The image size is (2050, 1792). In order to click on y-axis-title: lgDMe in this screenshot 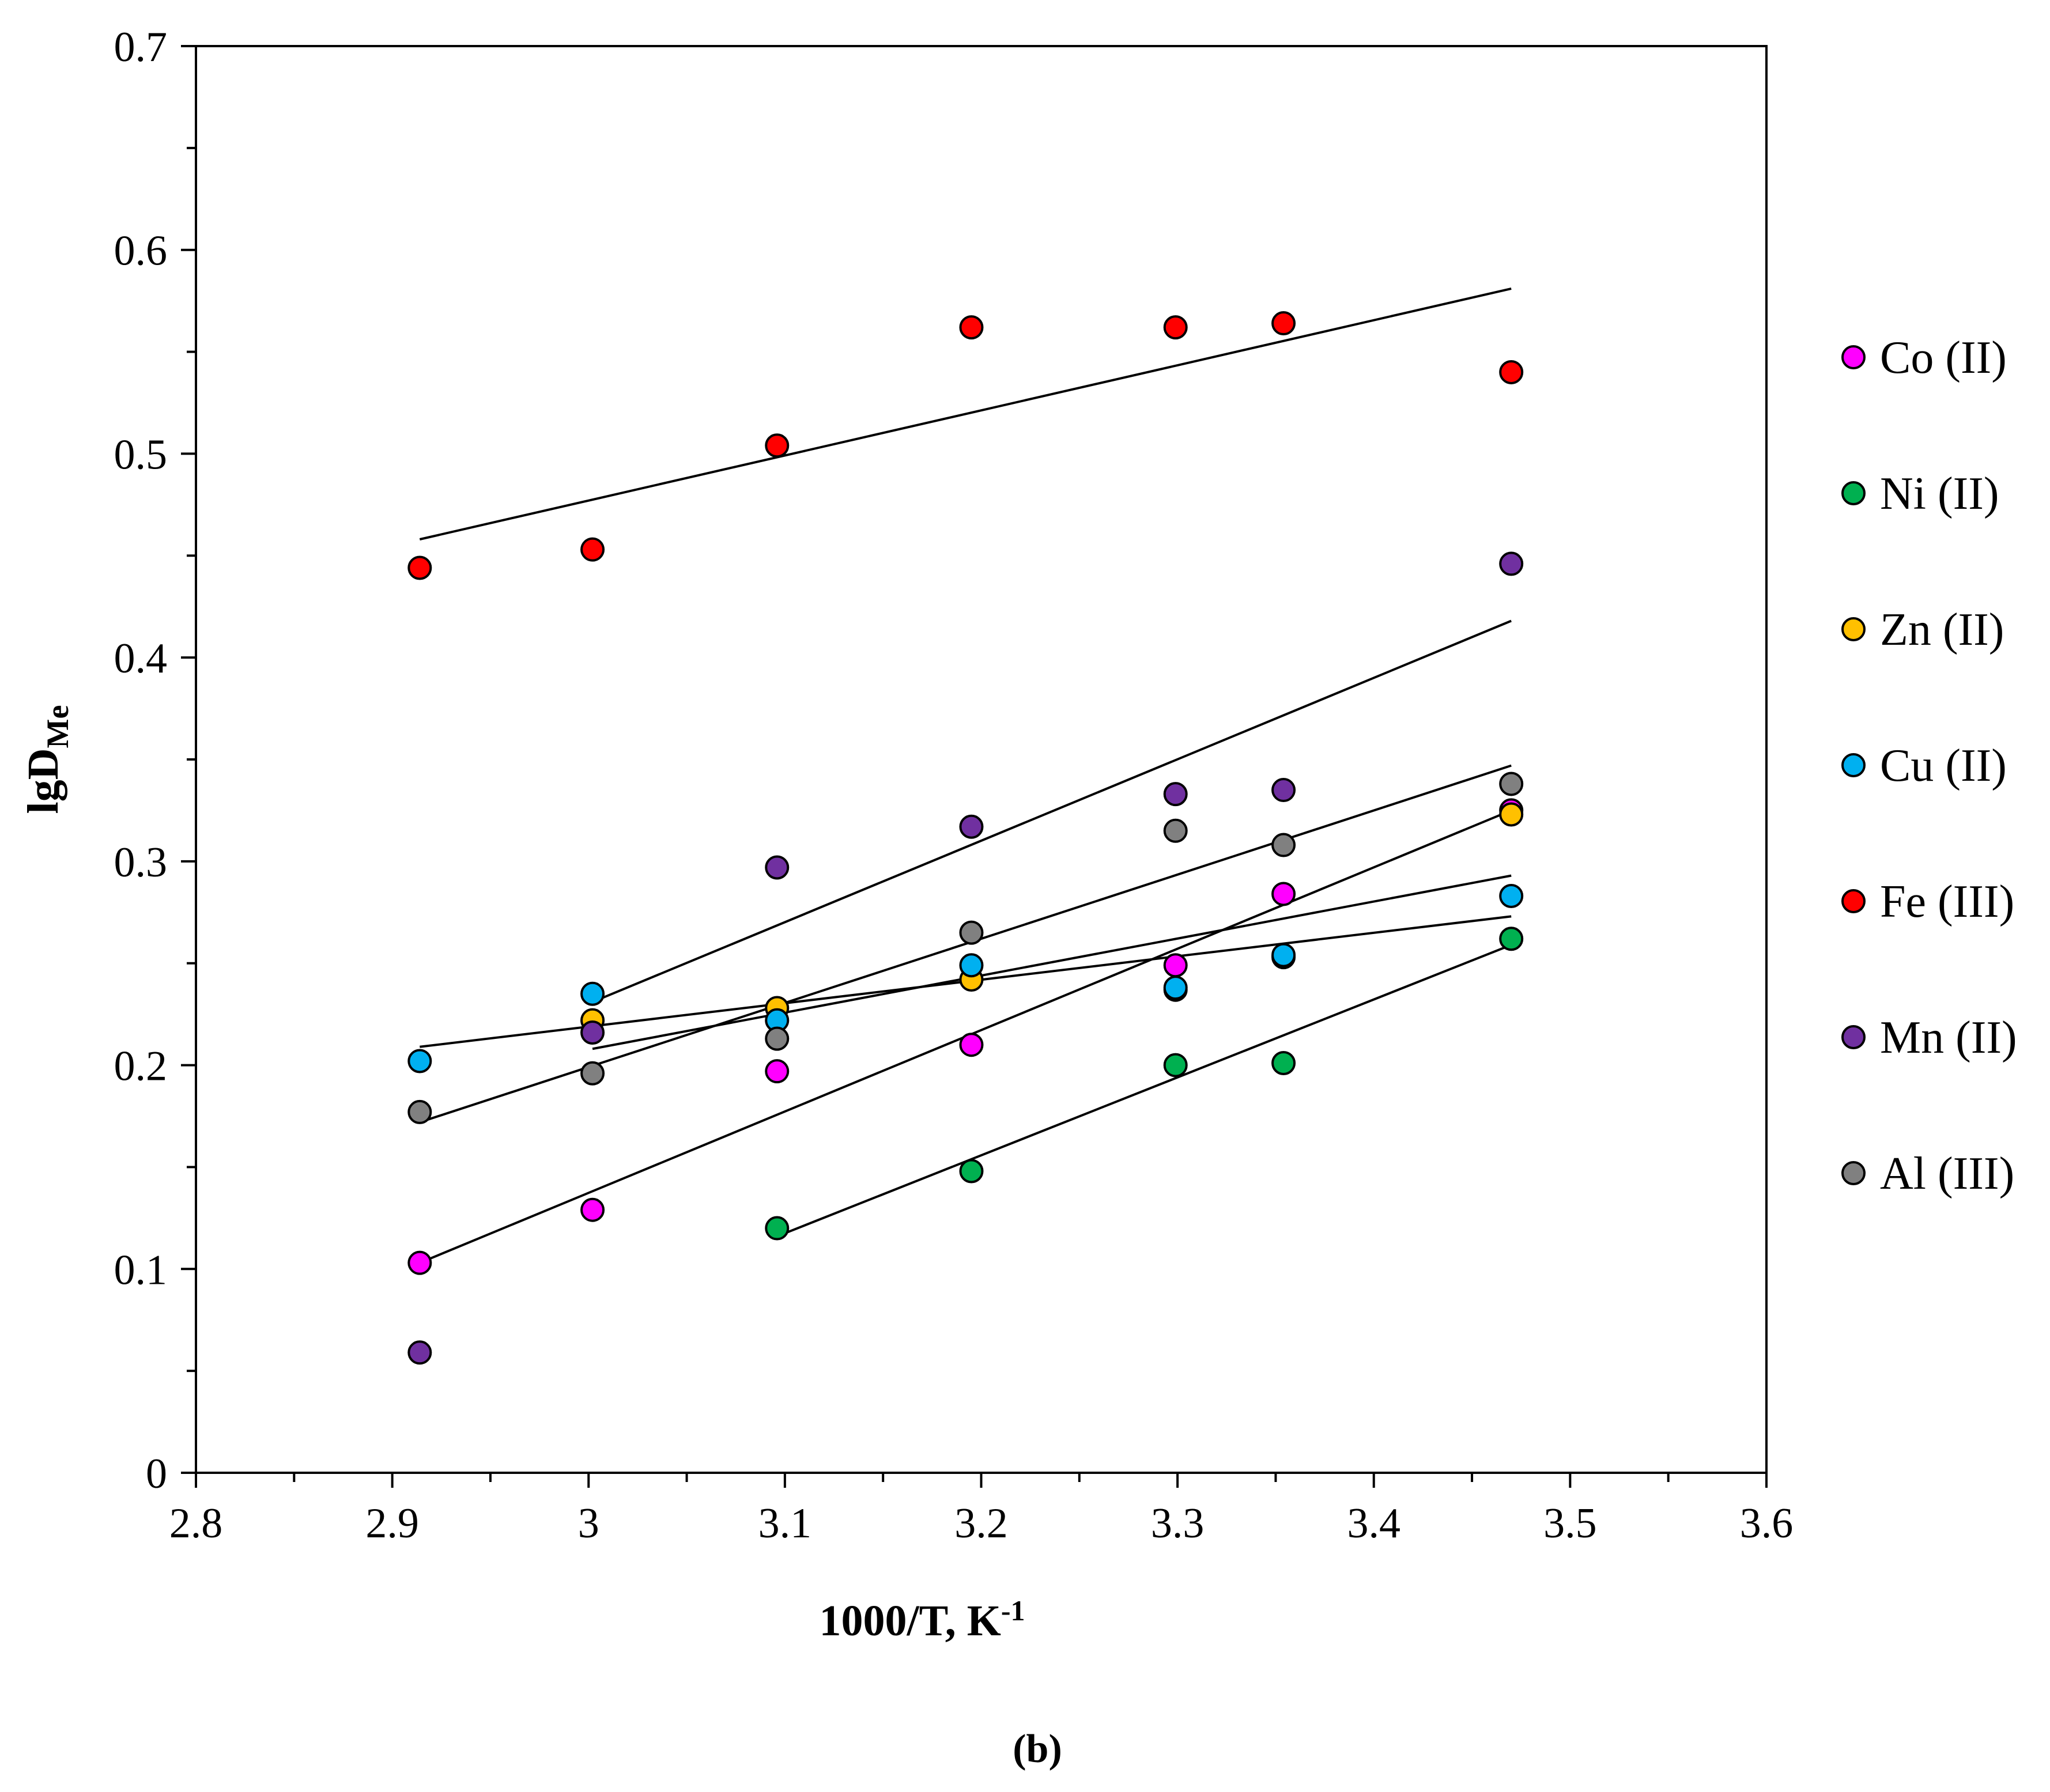, I will do `click(47, 759)`.